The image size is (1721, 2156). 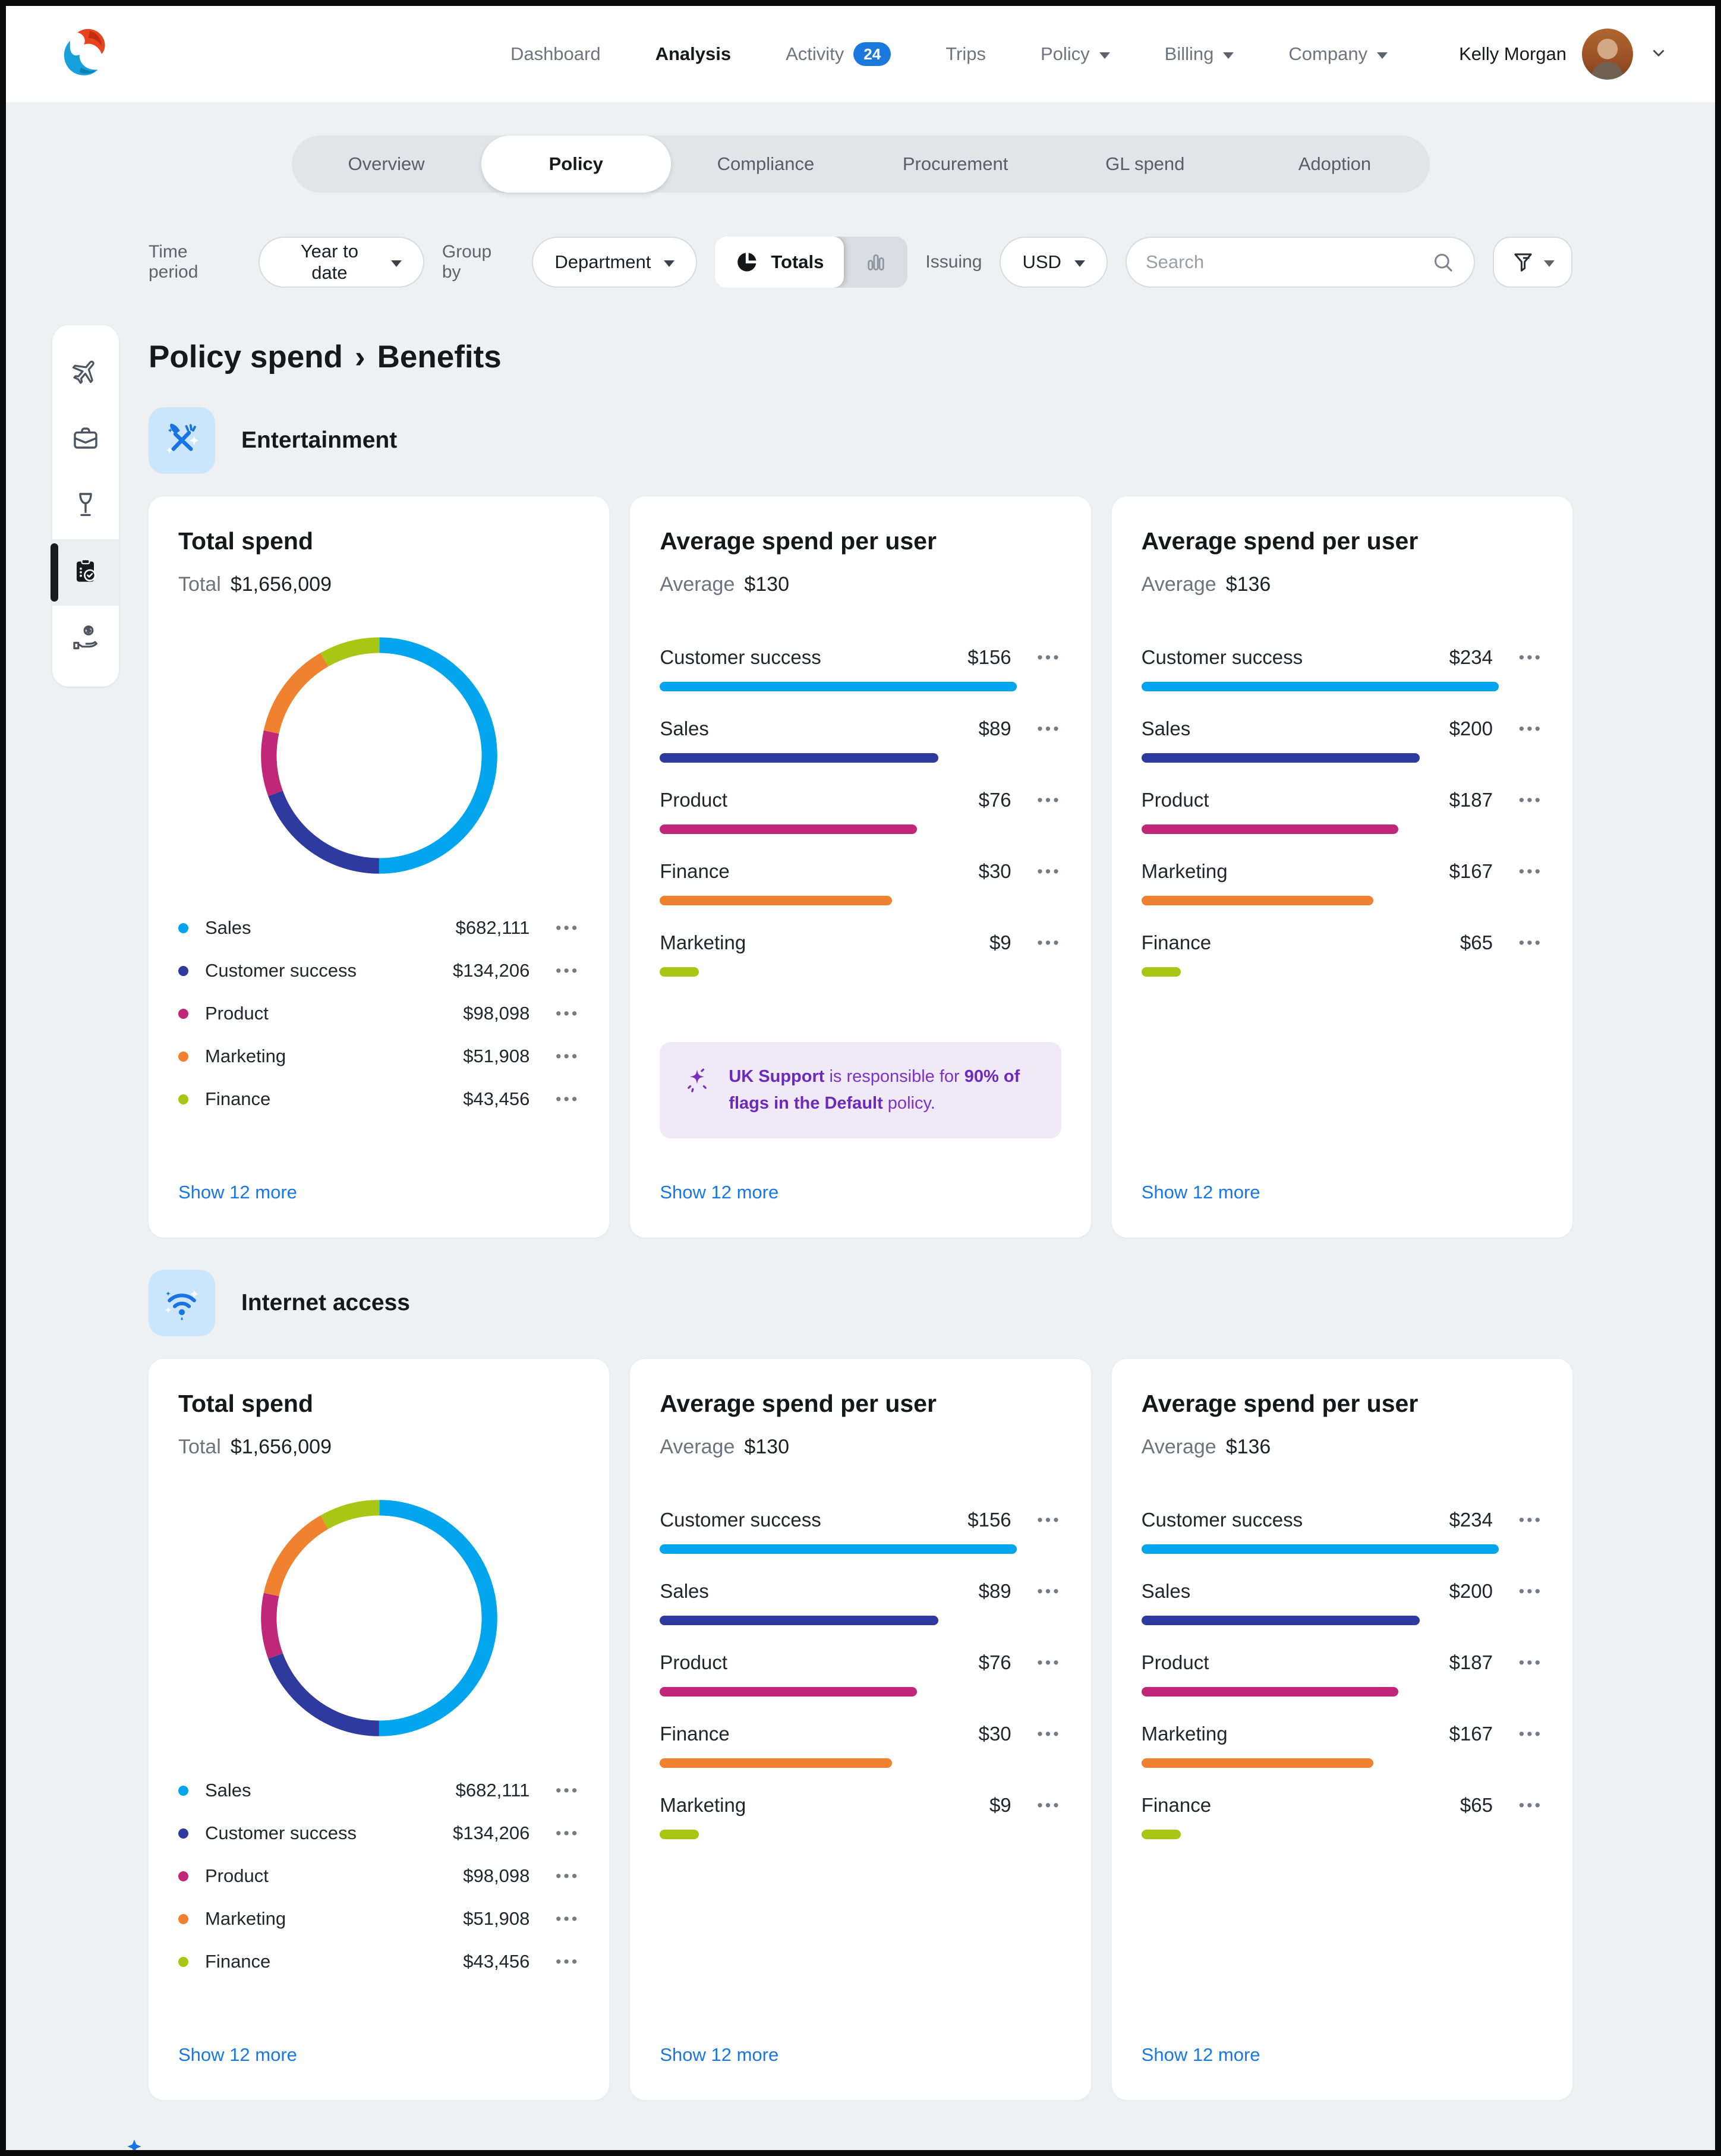 I want to click on nav-item-dashboard: Dashboard, so click(x=555, y=54).